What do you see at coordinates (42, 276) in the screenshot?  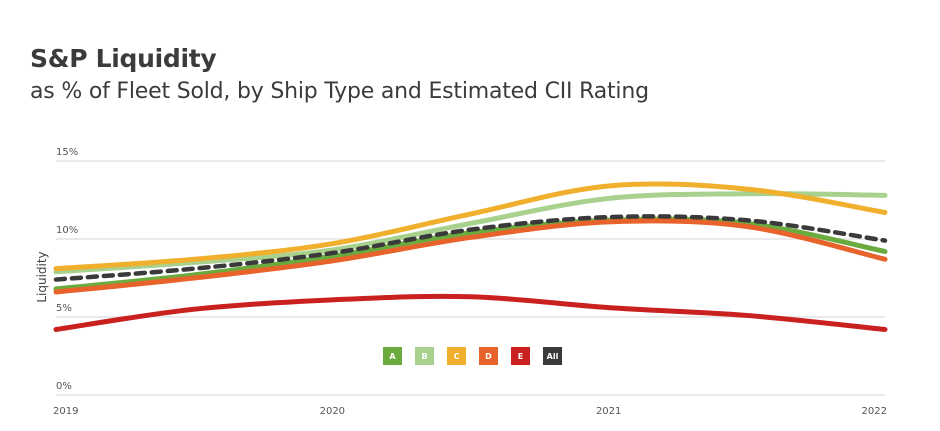 I see `y-axis-label: Liquidity` at bounding box center [42, 276].